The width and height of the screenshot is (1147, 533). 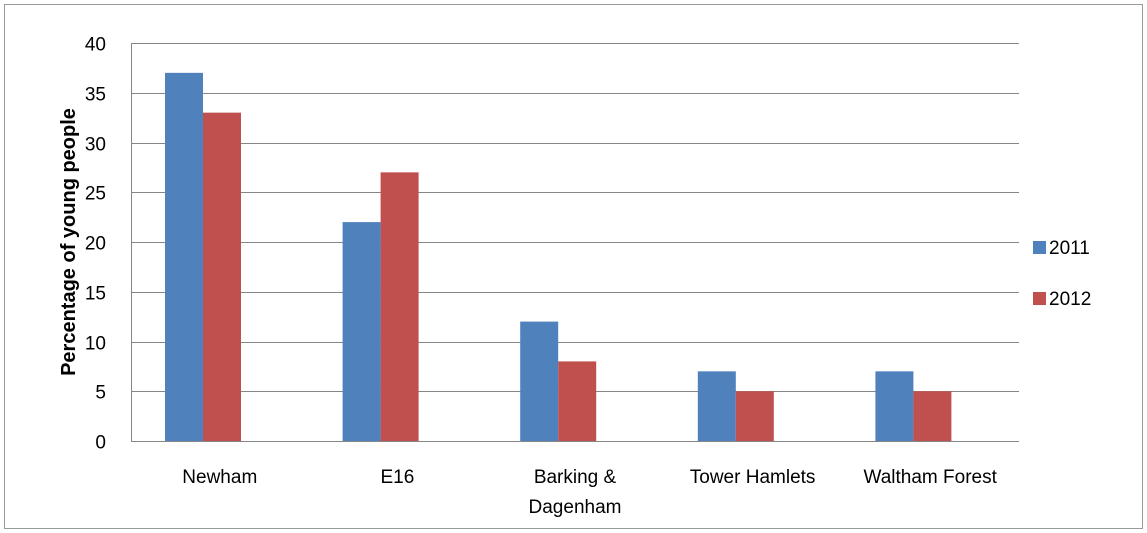 What do you see at coordinates (95, 194) in the screenshot?
I see `y-tick-label: 25` at bounding box center [95, 194].